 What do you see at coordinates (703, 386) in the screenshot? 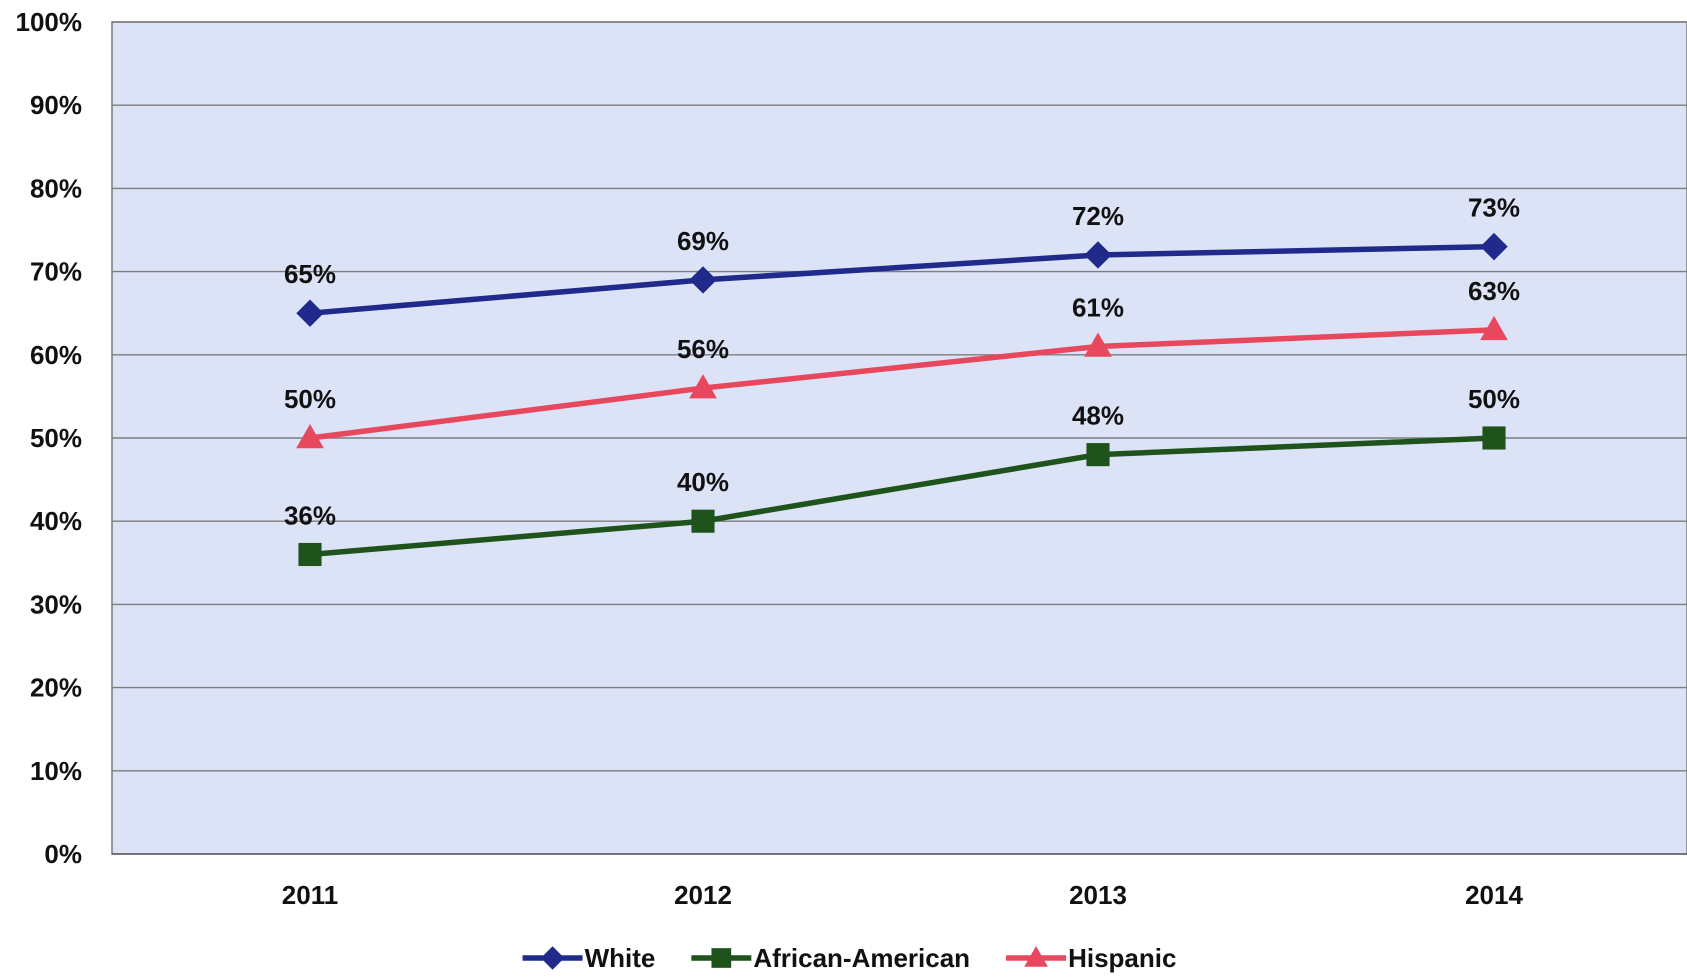
I see `data-point-hispanic-2012` at bounding box center [703, 386].